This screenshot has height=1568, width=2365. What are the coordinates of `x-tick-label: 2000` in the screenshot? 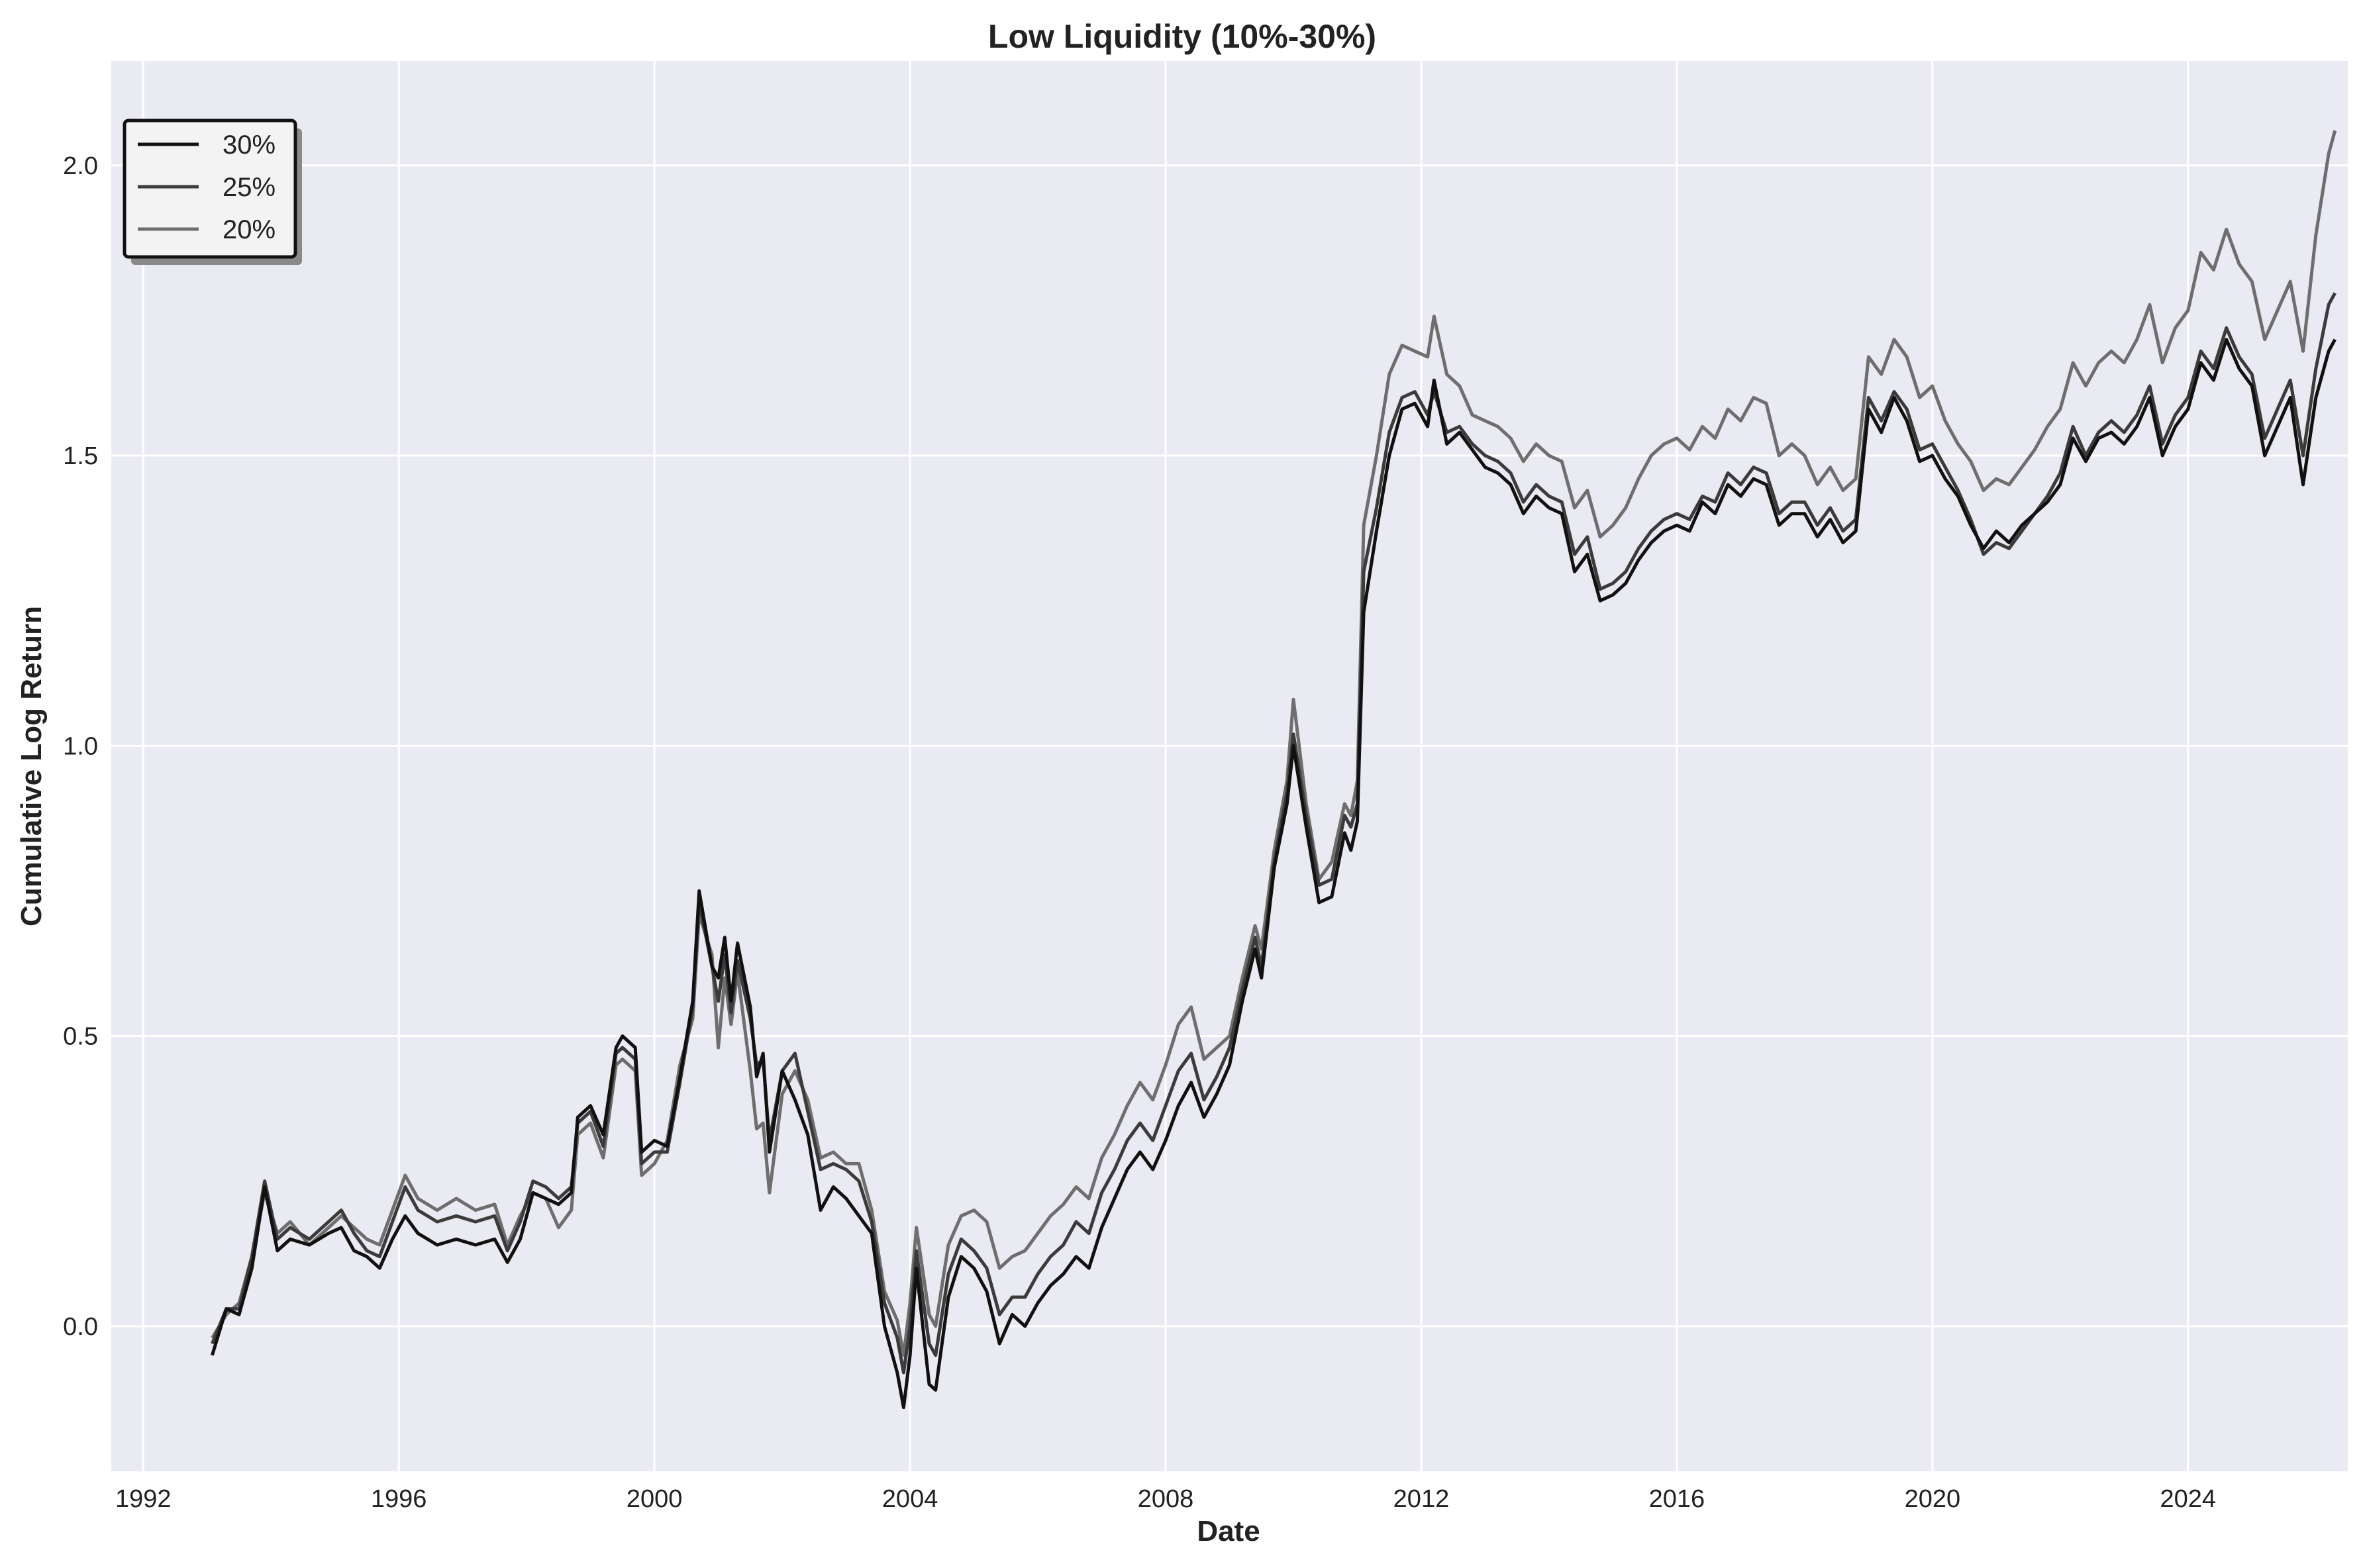 It's located at (655, 1499).